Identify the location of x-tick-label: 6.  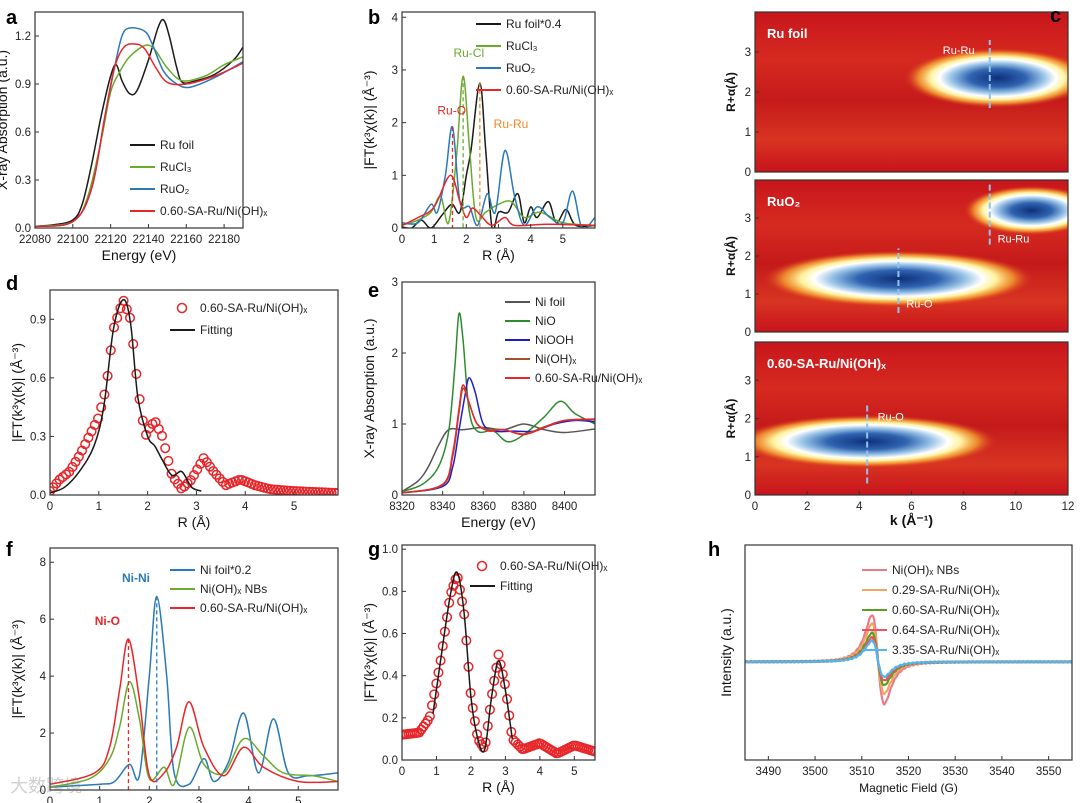
(911, 507).